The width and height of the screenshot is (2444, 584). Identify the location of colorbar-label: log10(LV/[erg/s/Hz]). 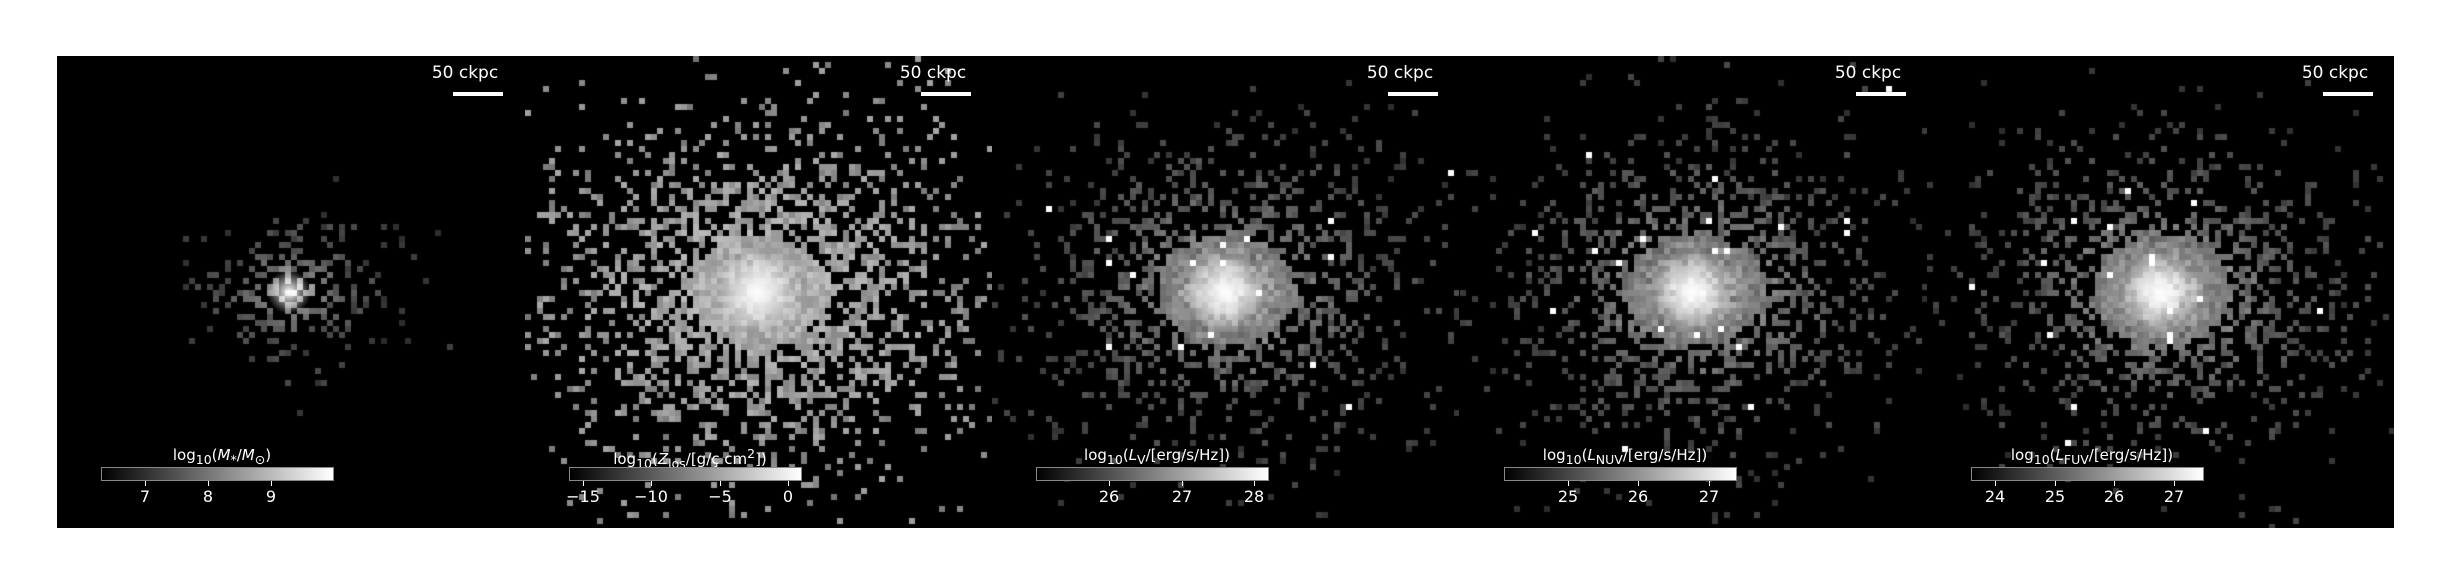
(1157, 456).